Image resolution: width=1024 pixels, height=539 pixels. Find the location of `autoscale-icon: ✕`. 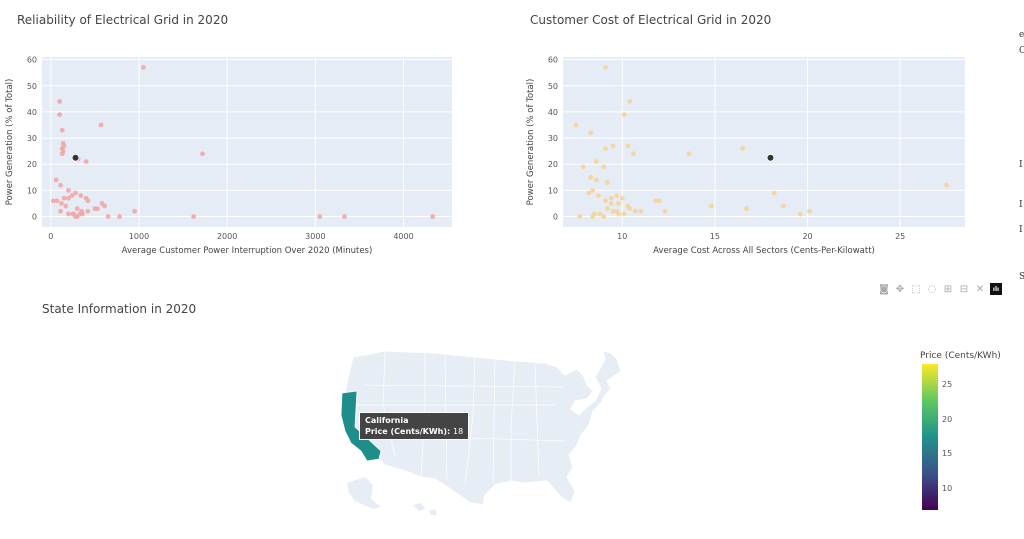

autoscale-icon: ✕ is located at coordinates (980, 289).